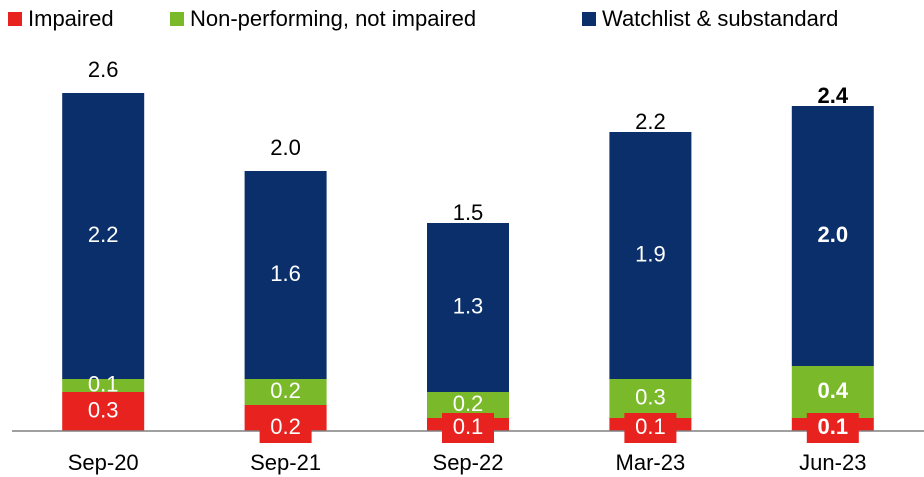 Image resolution: width=924 pixels, height=477 pixels. Describe the element at coordinates (720, 18) in the screenshot. I see `legend-label: Watchlist & substandard` at that location.